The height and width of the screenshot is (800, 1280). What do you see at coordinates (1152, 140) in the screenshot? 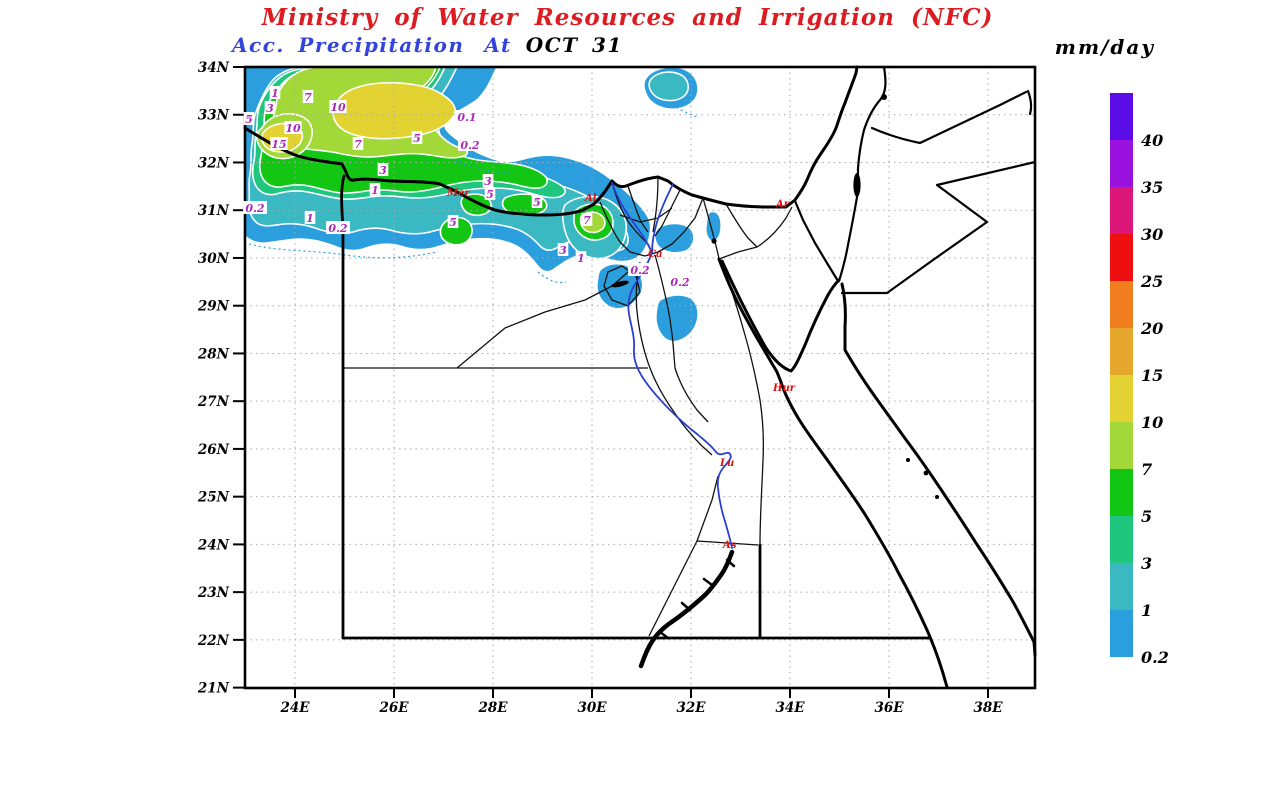
I see `colorbar-value: 40` at bounding box center [1152, 140].